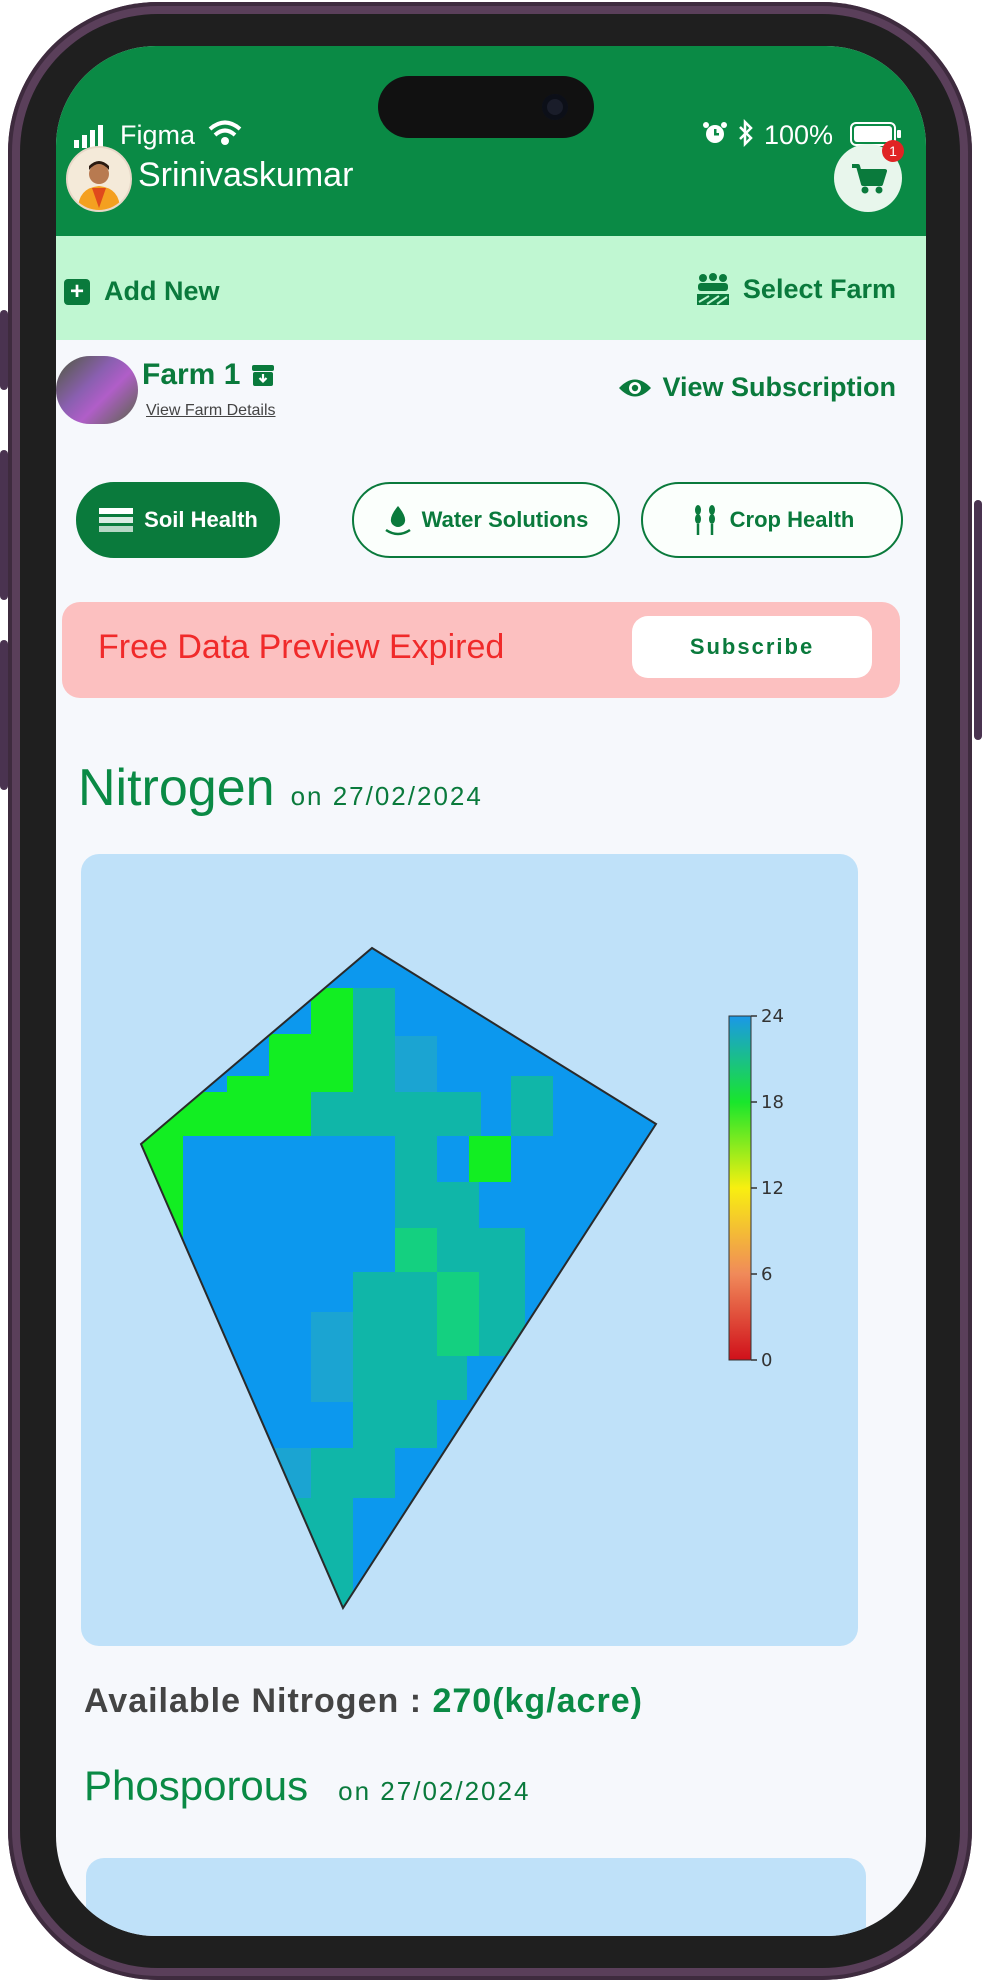 This screenshot has width=982, height=1982. I want to click on farm-thumbnail, so click(97, 390).